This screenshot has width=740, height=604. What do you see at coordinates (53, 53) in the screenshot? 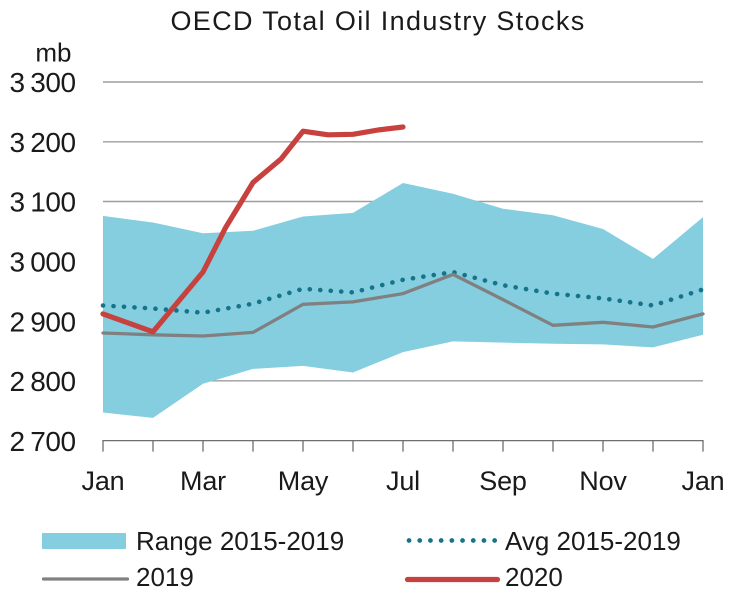
I see `svg-text: mb` at bounding box center [53, 53].